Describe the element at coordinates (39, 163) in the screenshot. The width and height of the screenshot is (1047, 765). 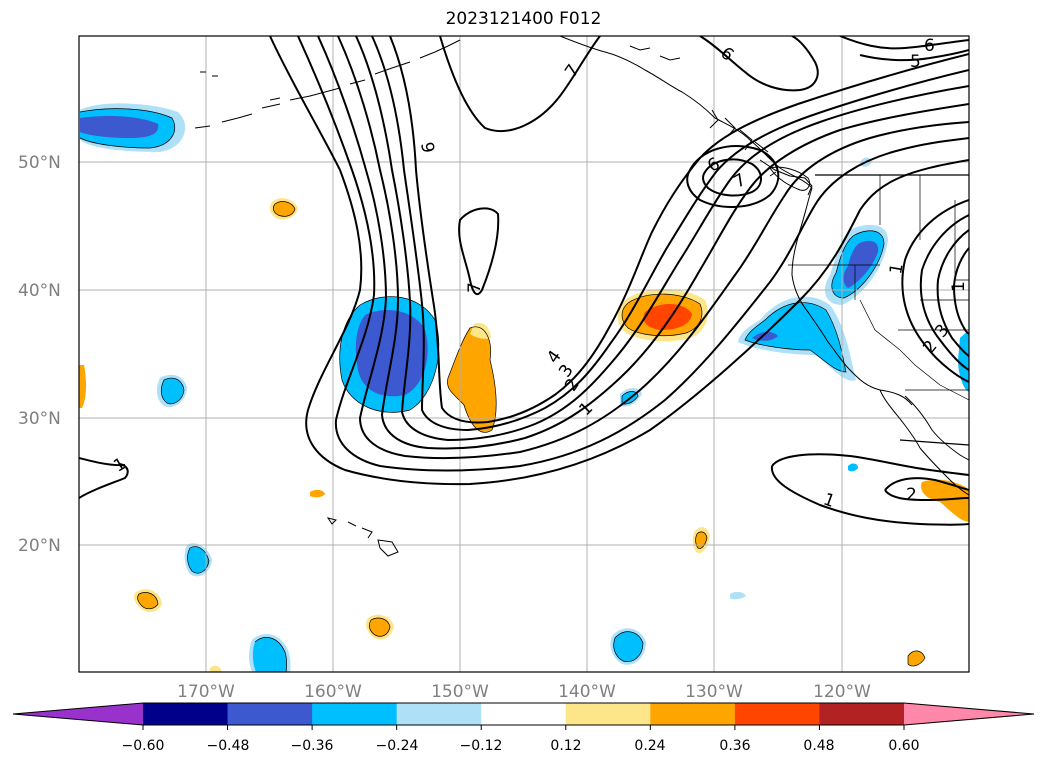
I see `lat-label: 50°N` at that location.